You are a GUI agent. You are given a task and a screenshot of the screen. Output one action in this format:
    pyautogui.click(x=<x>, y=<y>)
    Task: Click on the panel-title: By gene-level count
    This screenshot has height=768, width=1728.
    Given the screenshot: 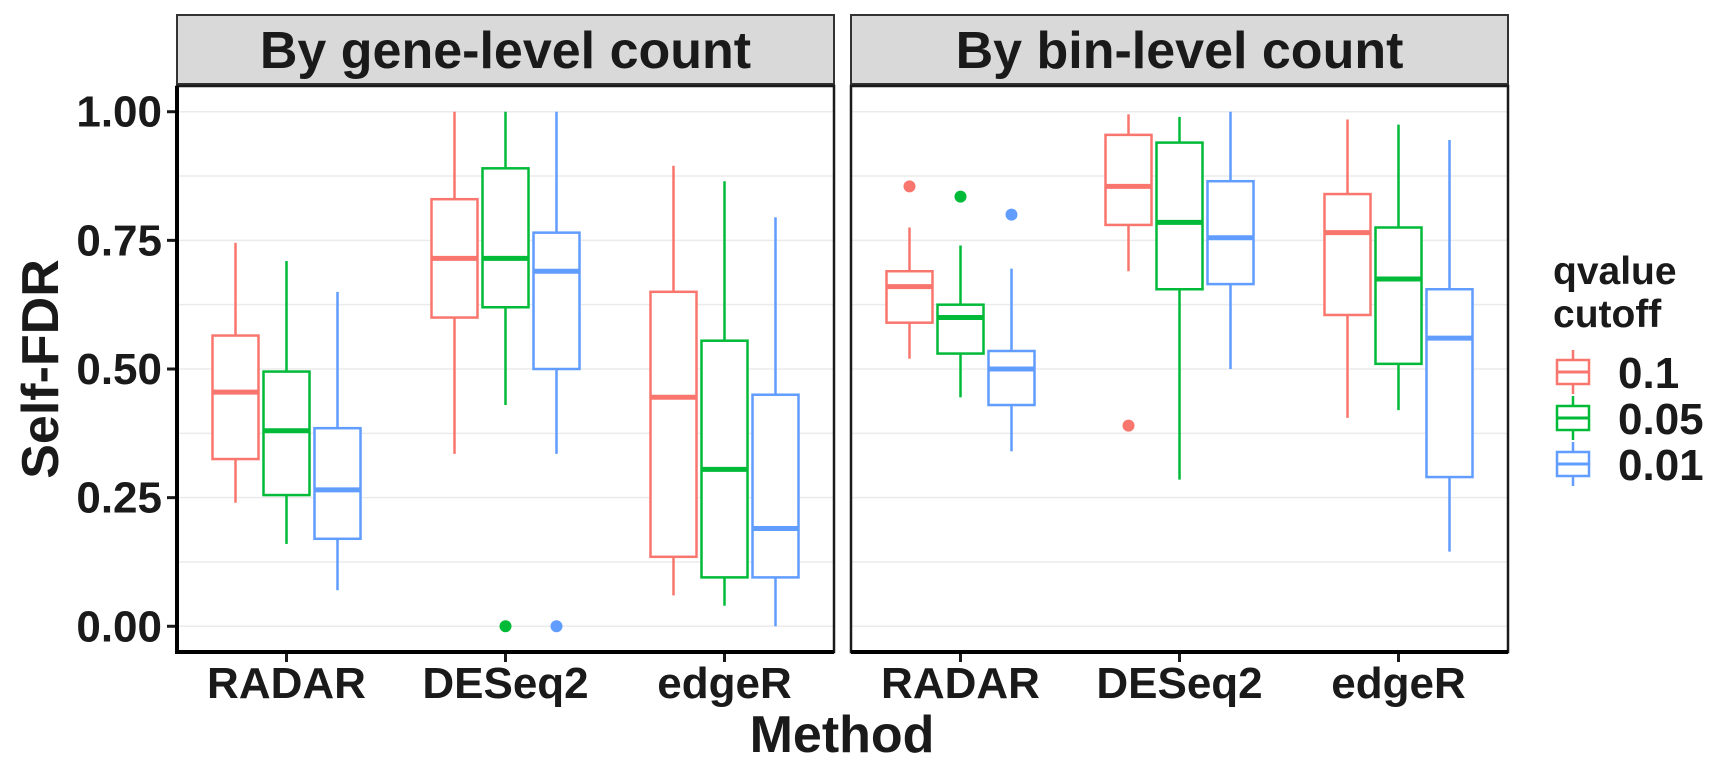 What is the action you would take?
    pyautogui.click(x=505, y=51)
    